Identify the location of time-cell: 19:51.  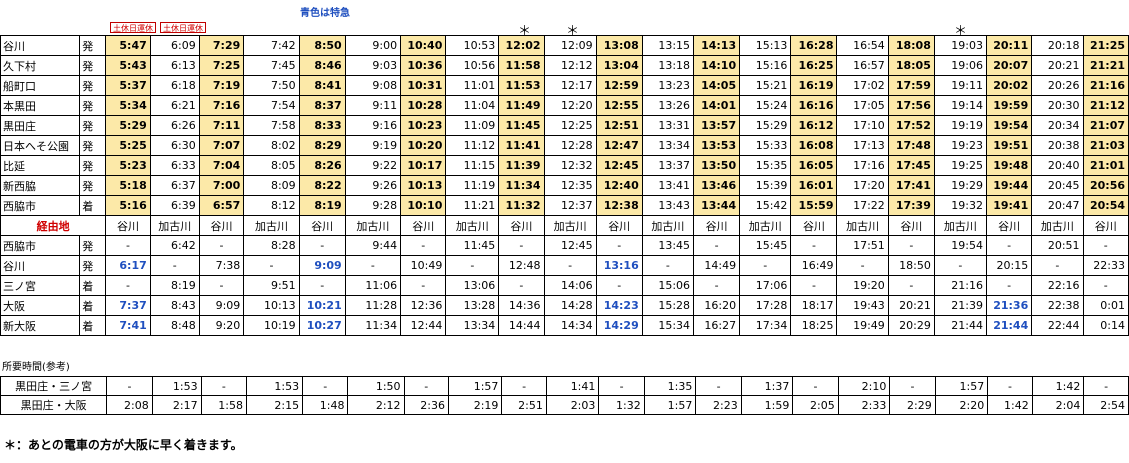
(1009, 145).